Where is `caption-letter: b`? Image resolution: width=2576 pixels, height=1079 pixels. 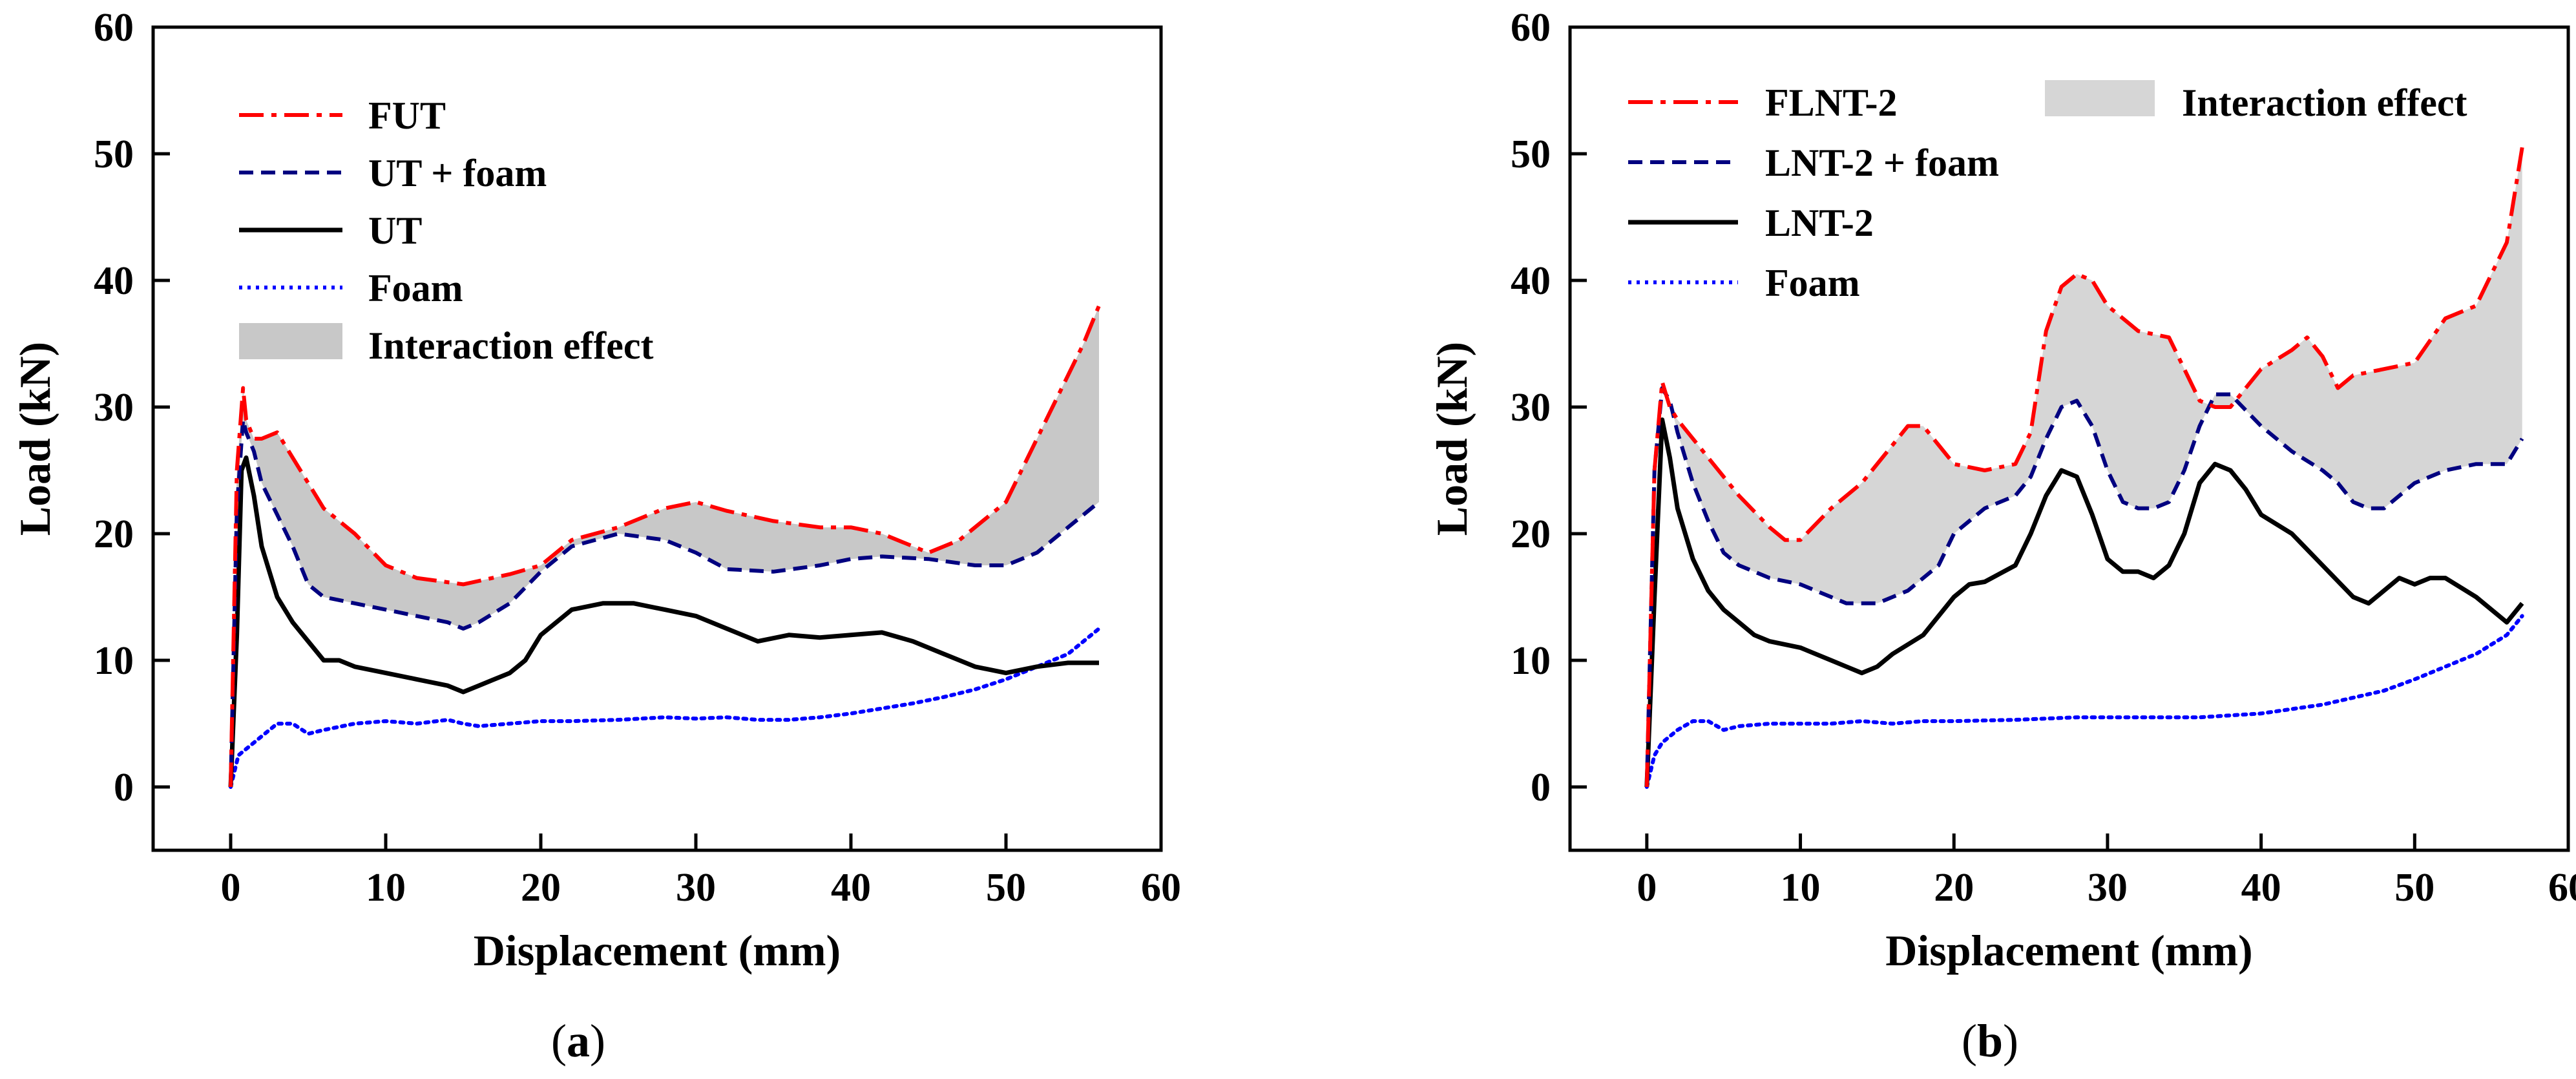
caption-letter: b is located at coordinates (1990, 1041).